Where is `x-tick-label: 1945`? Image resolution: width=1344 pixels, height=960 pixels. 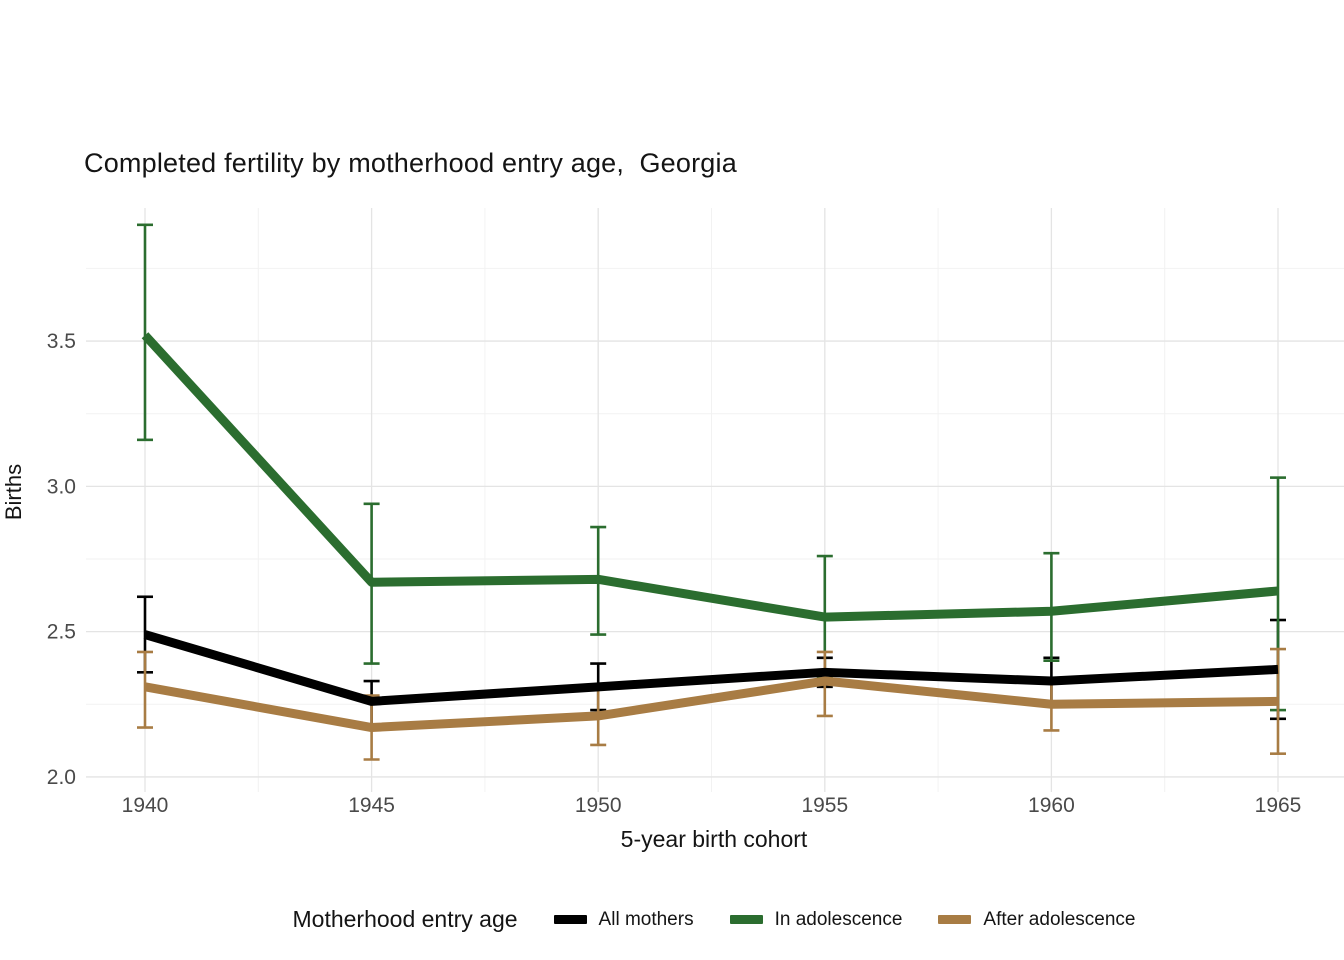 x-tick-label: 1945 is located at coordinates (371, 805).